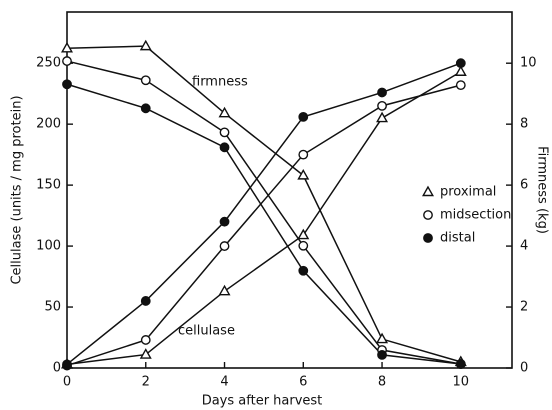  I want to click on y2-tick-label: 2, so click(524, 307).